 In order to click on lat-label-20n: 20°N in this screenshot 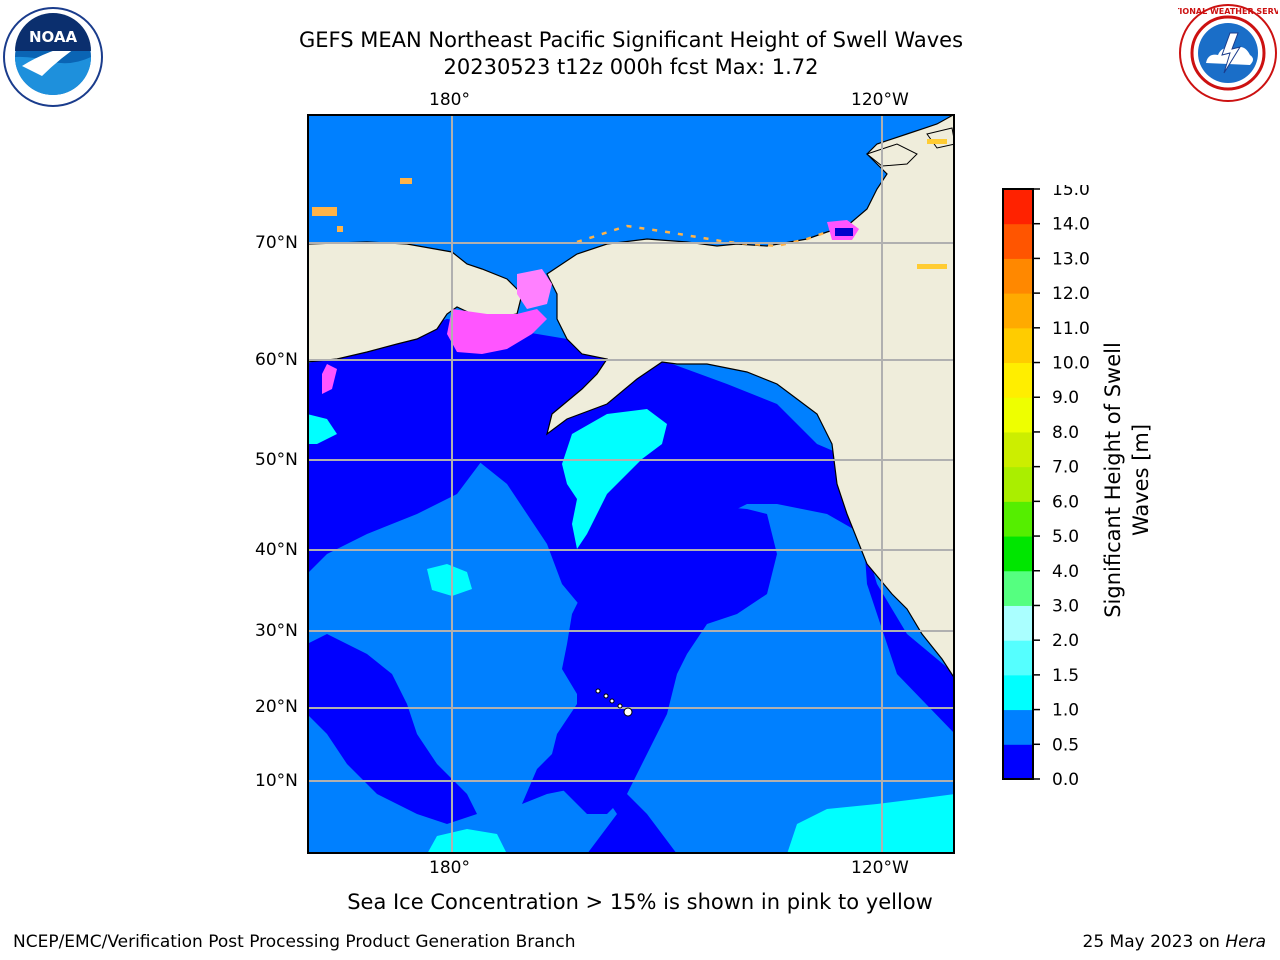, I will do `click(276, 707)`.